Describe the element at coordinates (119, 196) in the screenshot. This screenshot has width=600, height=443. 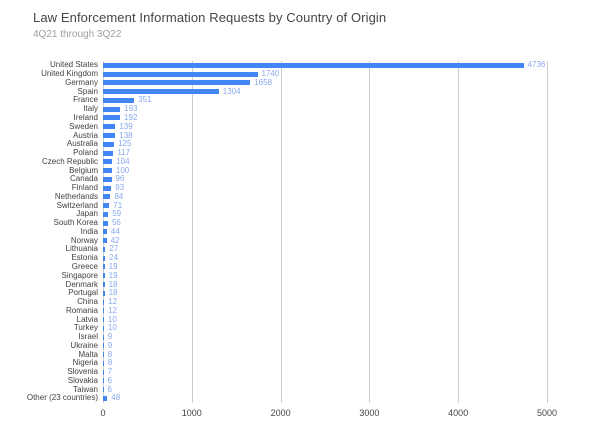
I see `value-label: 84` at that location.